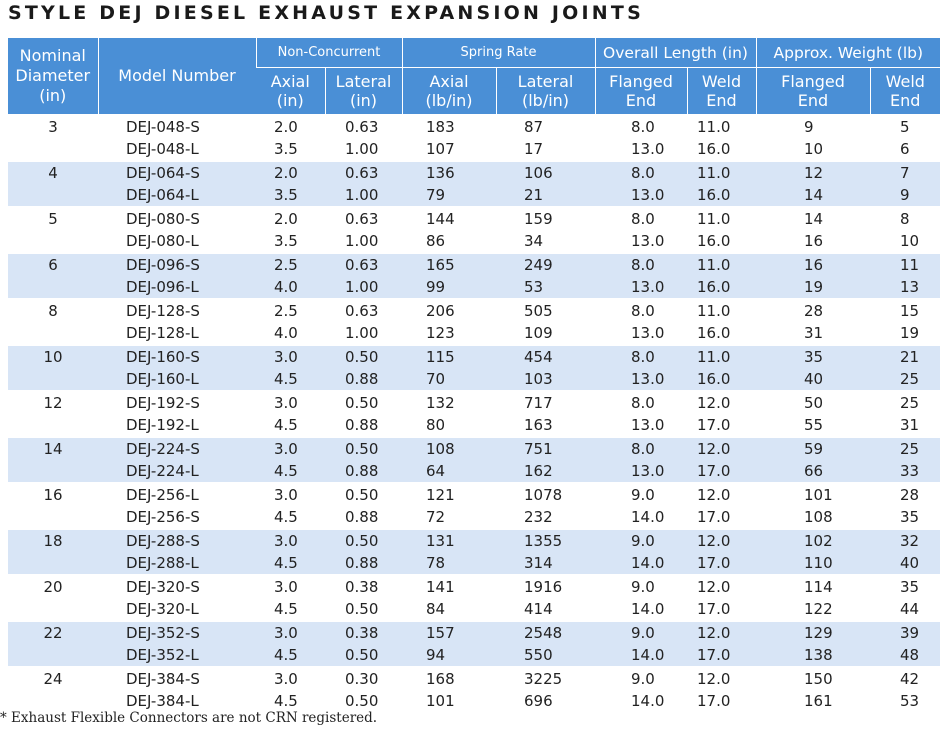 This screenshot has height=729, width=940. I want to click on model-number-cell: DEJ-192-S, so click(177, 402).